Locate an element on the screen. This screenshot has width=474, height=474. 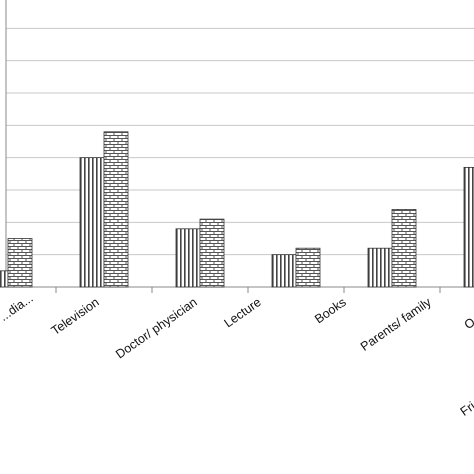
x-tick-label-2: Doctor/ physician is located at coordinates (156, 328).